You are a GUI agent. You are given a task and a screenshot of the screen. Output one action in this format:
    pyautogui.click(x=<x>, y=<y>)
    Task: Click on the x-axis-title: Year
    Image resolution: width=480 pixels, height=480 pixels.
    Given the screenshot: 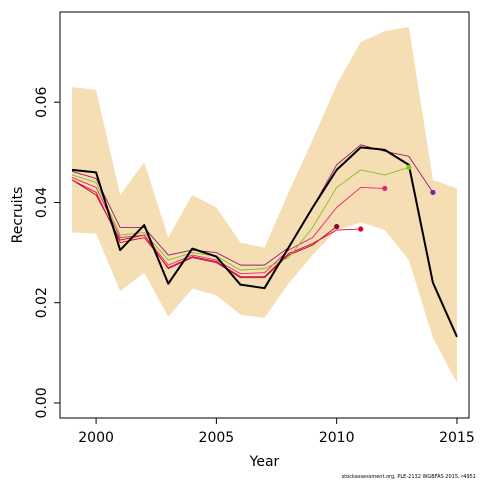 What is the action you would take?
    pyautogui.click(x=264, y=462)
    